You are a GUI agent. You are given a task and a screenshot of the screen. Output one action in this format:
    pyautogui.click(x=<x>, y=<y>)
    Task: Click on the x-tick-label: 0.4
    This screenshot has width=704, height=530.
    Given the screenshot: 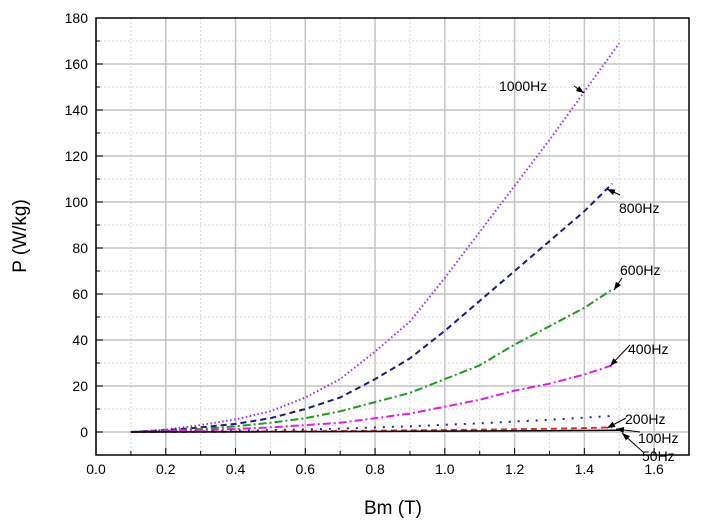 What is the action you would take?
    pyautogui.click(x=236, y=469)
    